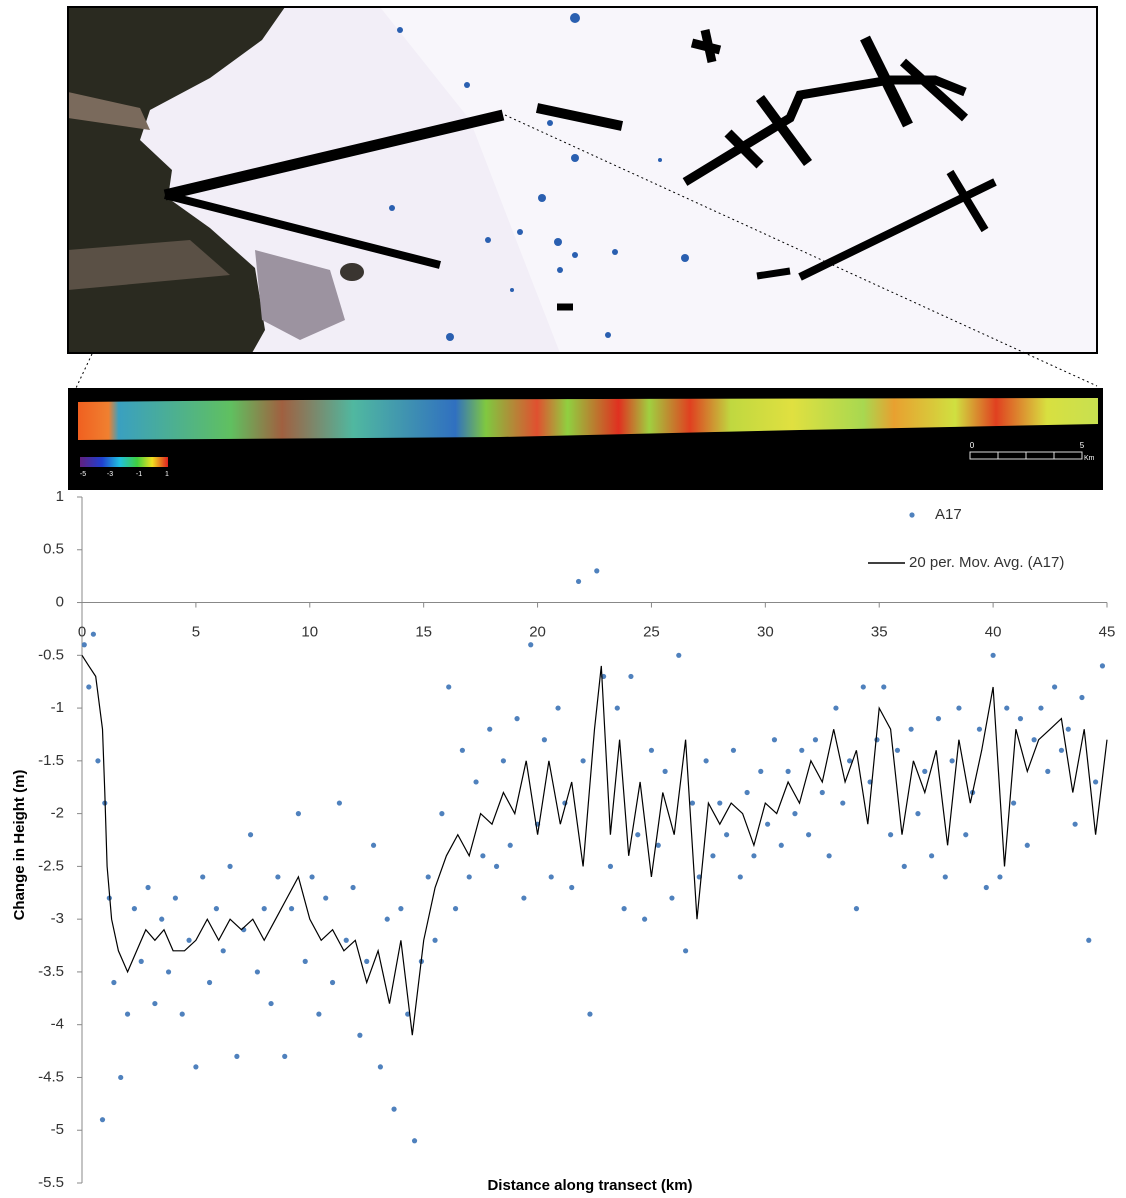 Image resolution: width=1126 pixels, height=1198 pixels. Describe the element at coordinates (1089, 458) in the screenshot. I see `scale-unit: Km` at that location.